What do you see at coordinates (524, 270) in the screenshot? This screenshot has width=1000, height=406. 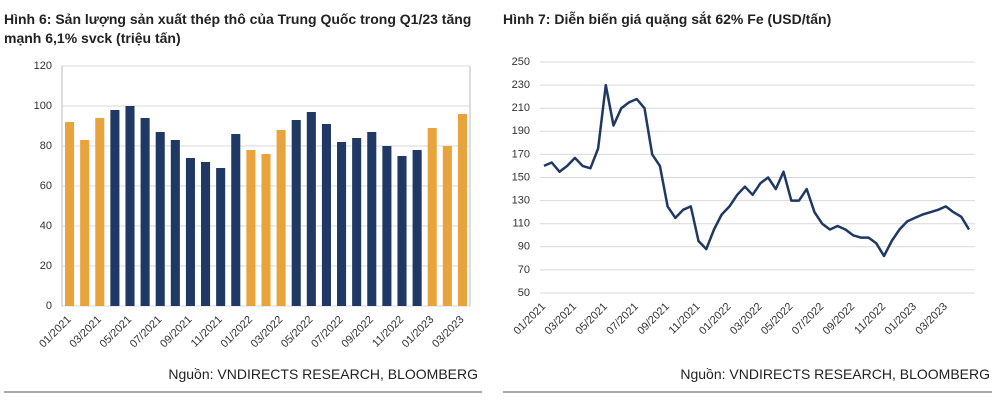 I see `y-tick-label: 70` at bounding box center [524, 270].